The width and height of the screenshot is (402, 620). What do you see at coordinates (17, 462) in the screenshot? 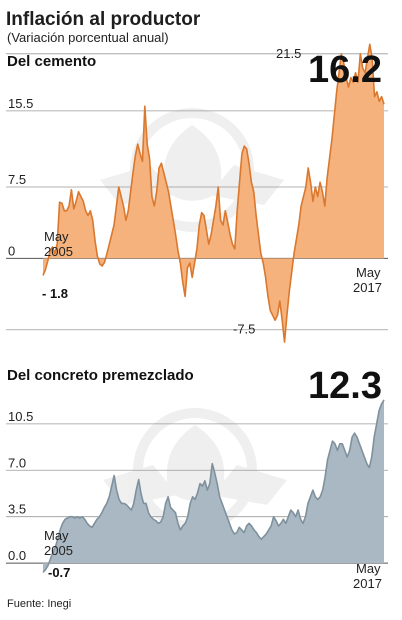
I see `c2-ytick-label: 7.0` at bounding box center [17, 462].